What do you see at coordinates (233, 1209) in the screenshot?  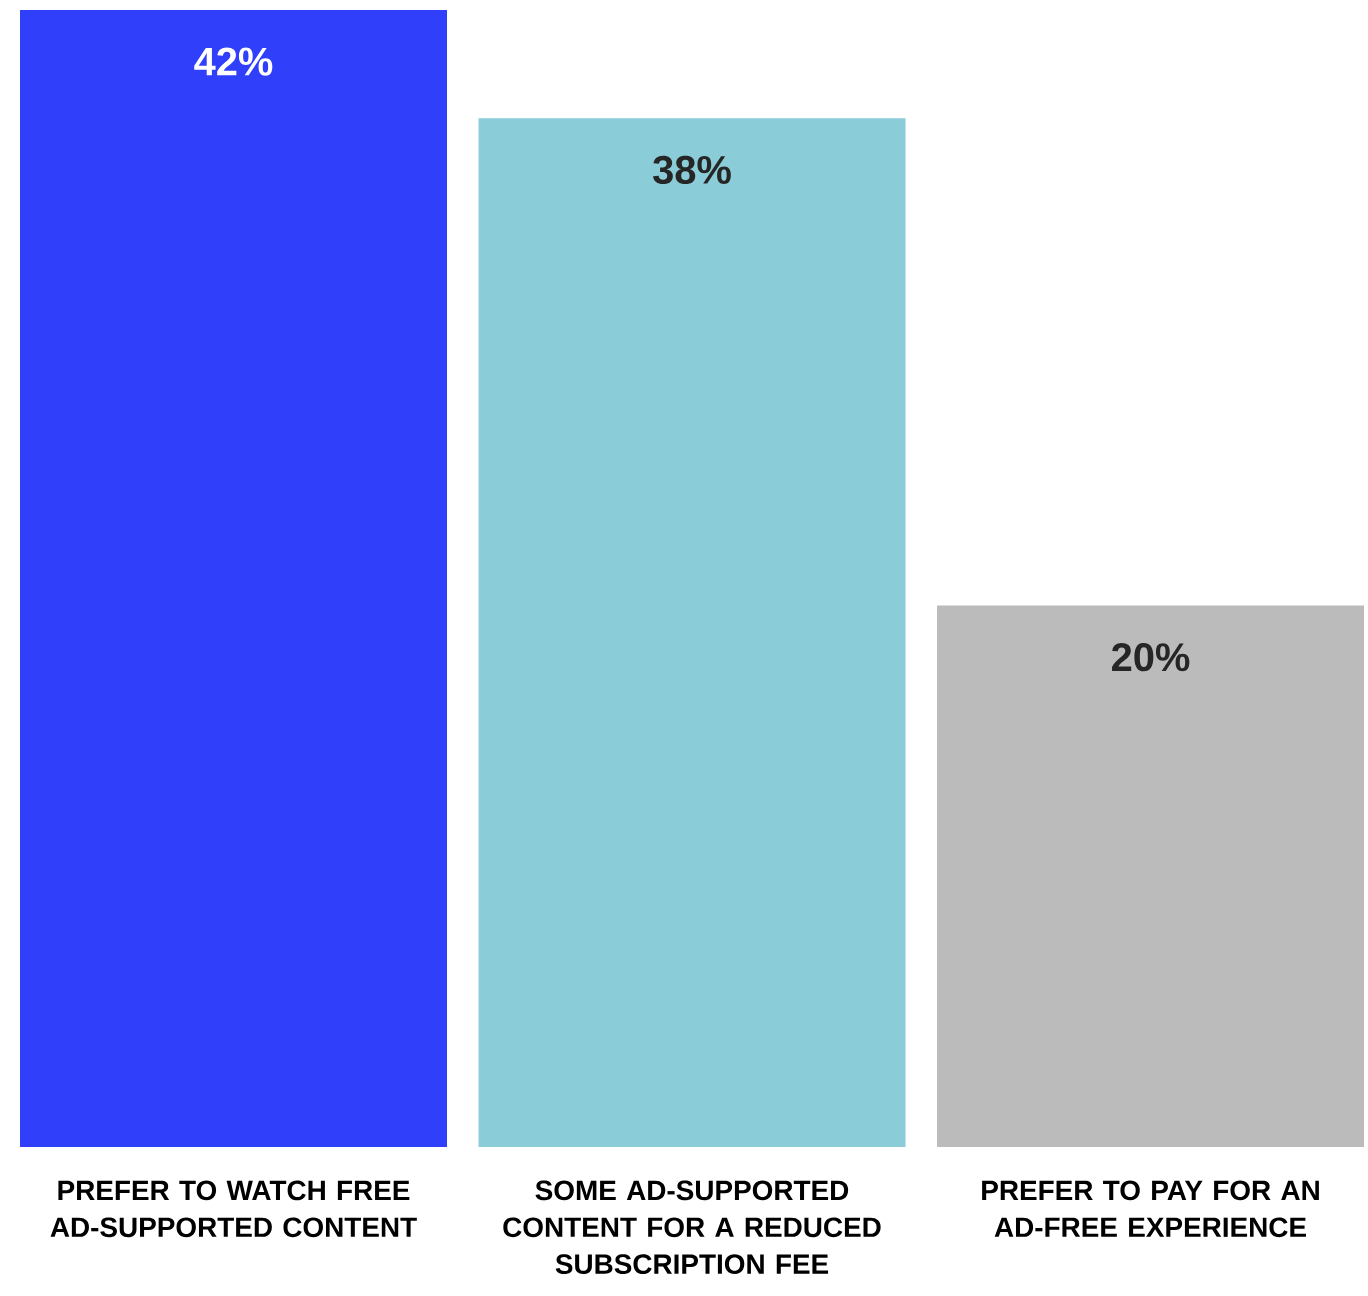 I see `x-tick-label: PREFER TO WATCH FREE AD-SUPPORTED CONTENT` at bounding box center [233, 1209].